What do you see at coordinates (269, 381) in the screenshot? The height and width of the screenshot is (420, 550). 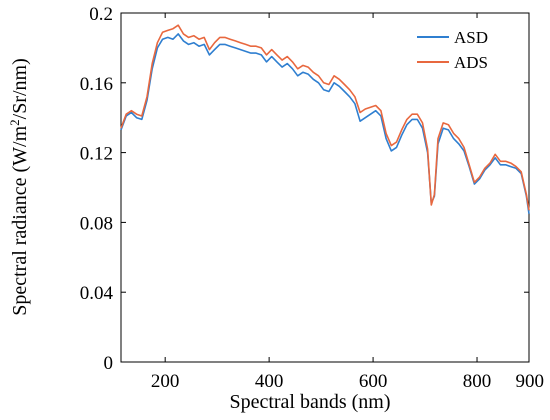 I see `x-tick-label: 400` at bounding box center [269, 381].